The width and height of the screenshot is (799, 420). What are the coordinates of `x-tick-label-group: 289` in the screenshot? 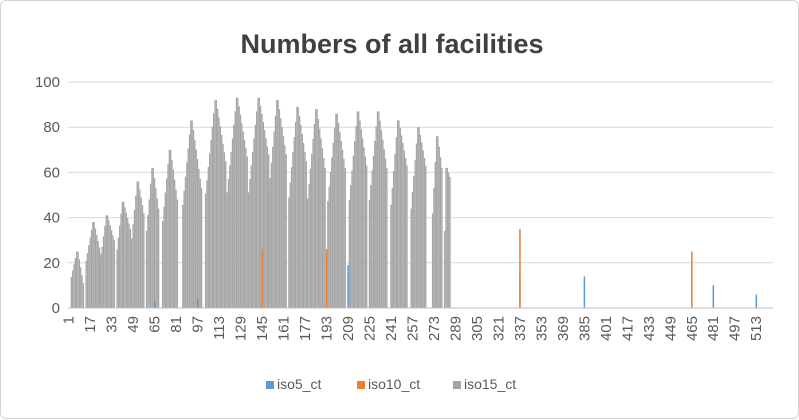 It's located at (455, 328).